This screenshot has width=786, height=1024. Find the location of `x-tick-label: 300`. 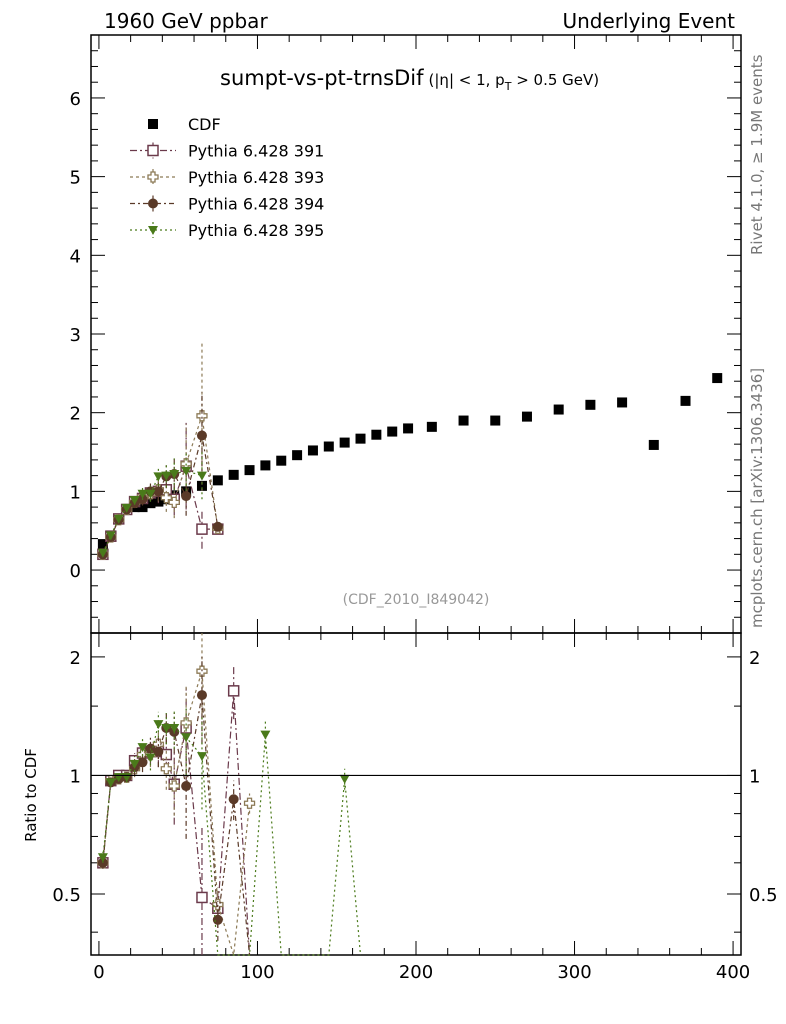

x-tick-label: 300 is located at coordinates (574, 972).